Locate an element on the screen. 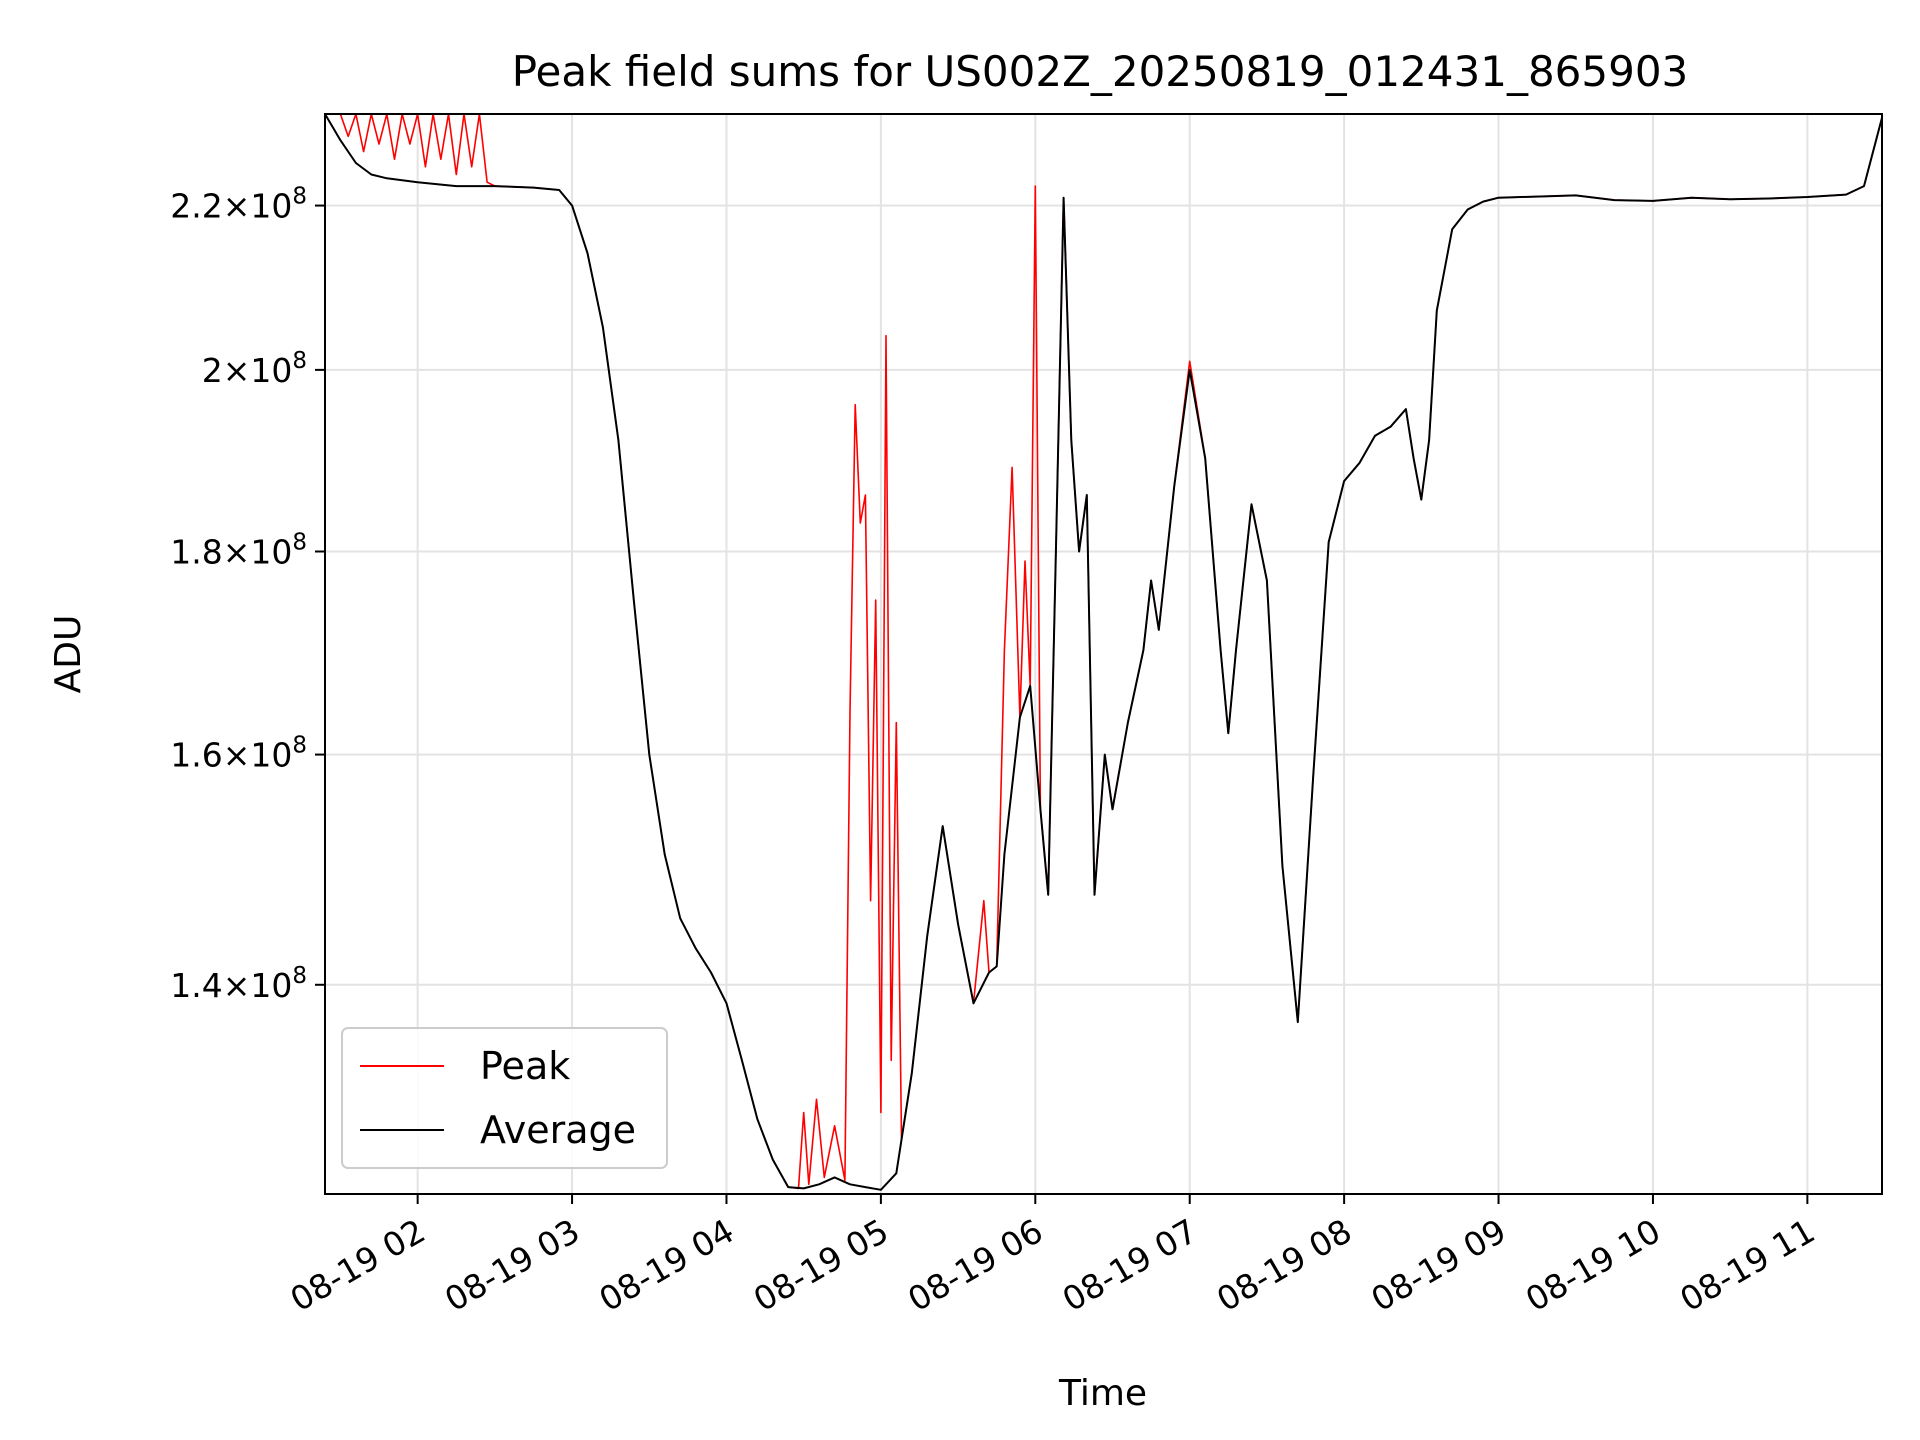  y-tick-label: 2.2×108 is located at coordinates (238, 205).